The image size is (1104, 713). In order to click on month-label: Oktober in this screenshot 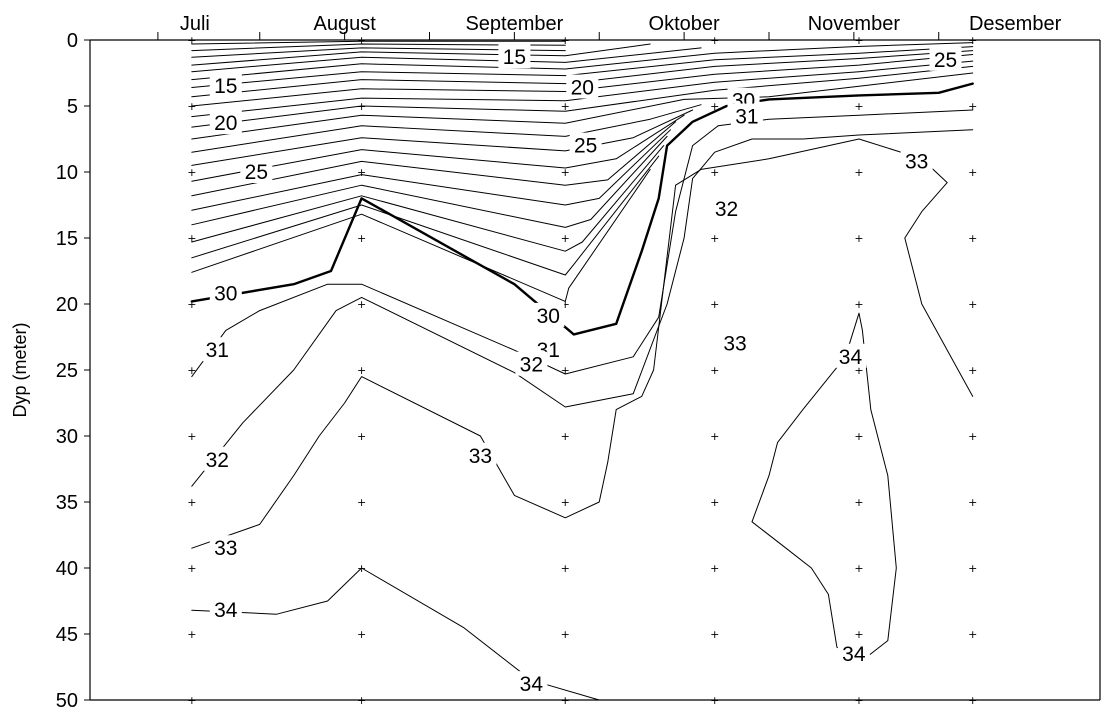, I will do `click(684, 24)`.